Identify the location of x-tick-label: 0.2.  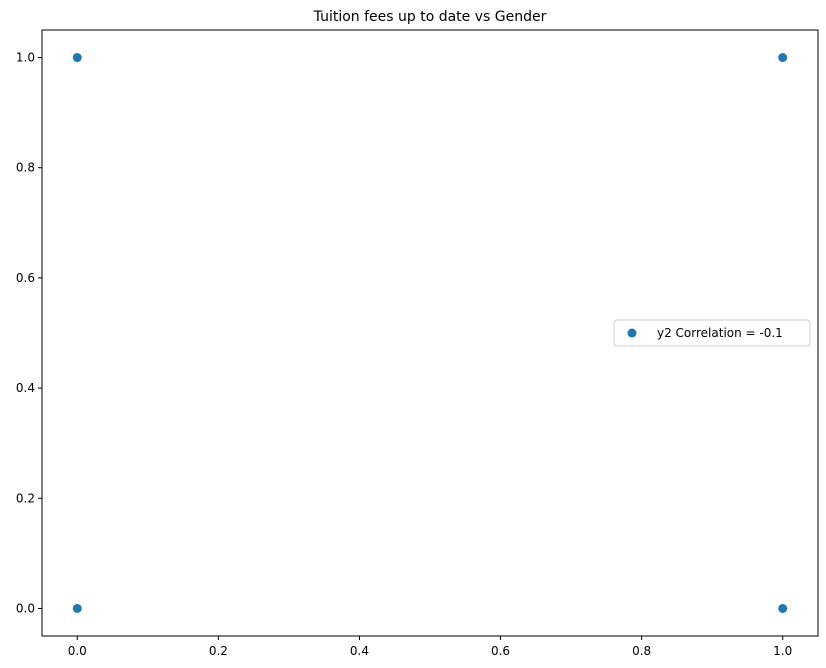
(218, 651).